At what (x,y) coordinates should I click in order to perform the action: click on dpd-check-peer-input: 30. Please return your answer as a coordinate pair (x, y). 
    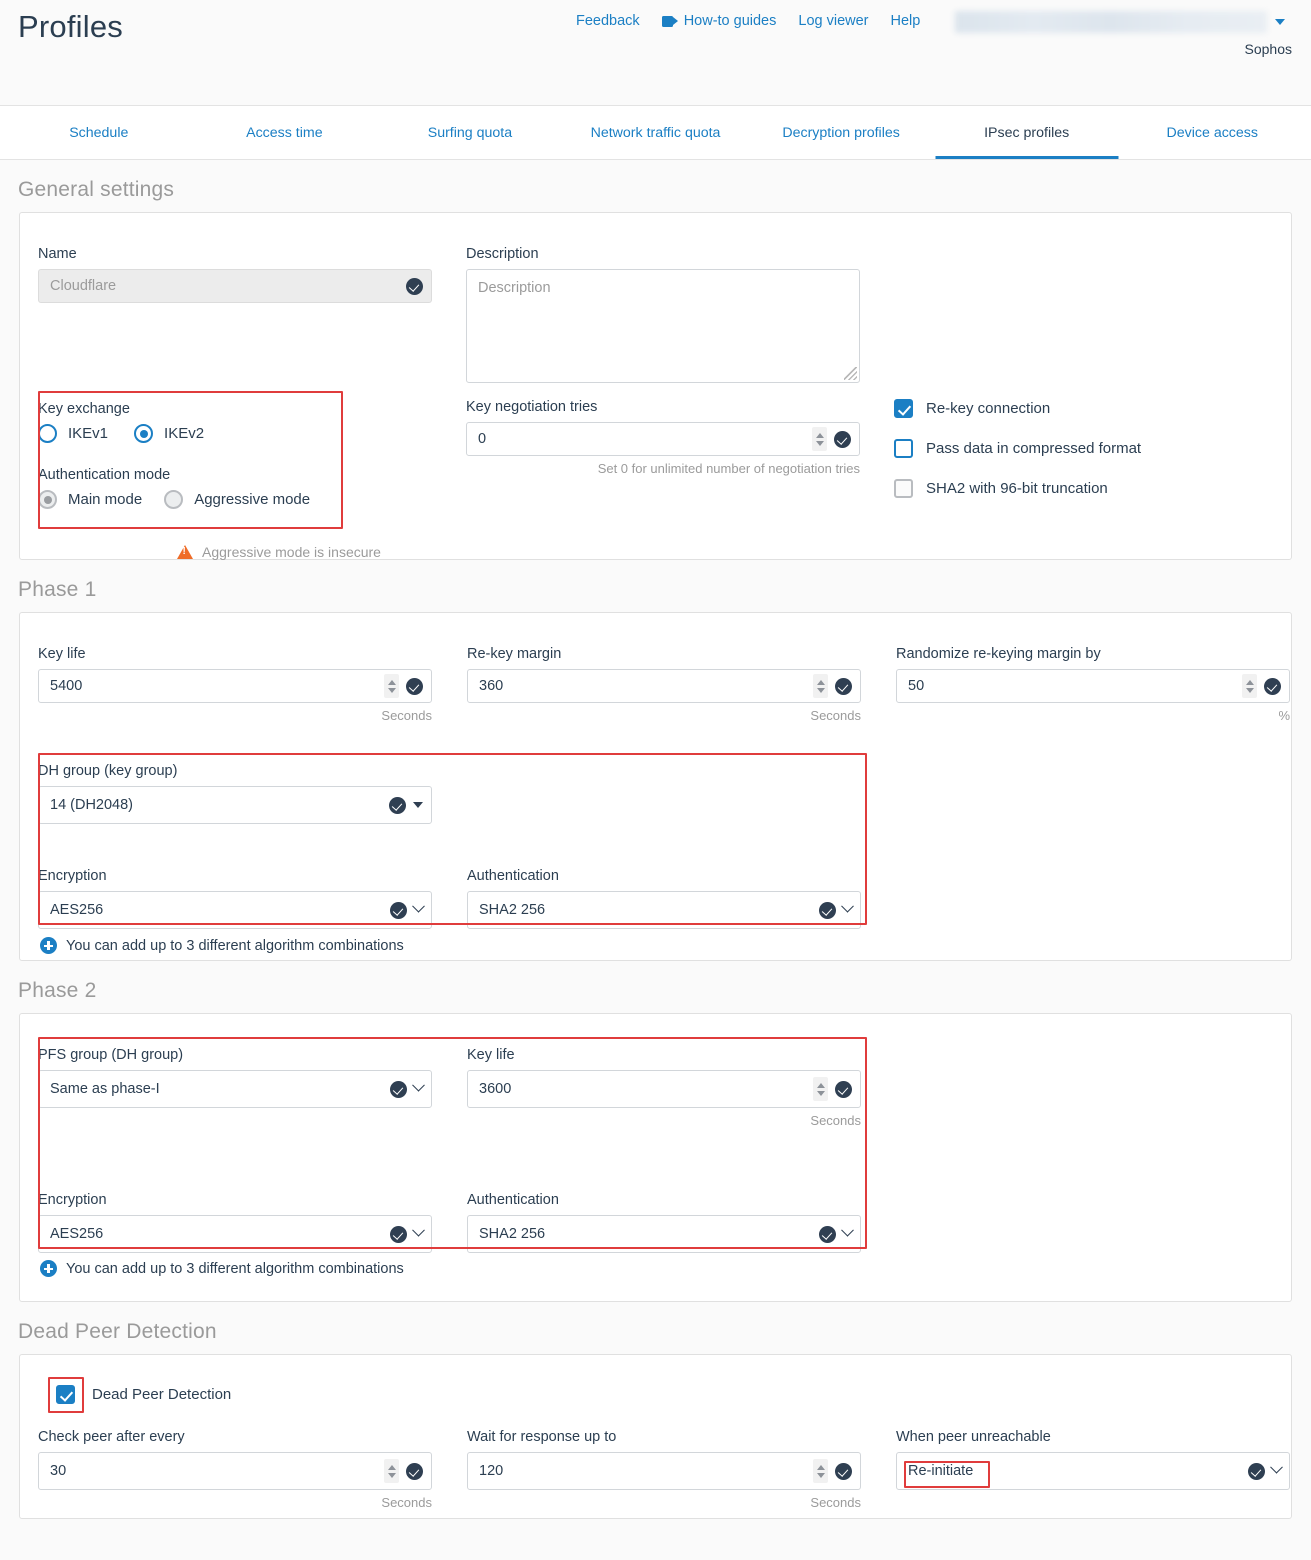
    Looking at the image, I should click on (235, 1471).